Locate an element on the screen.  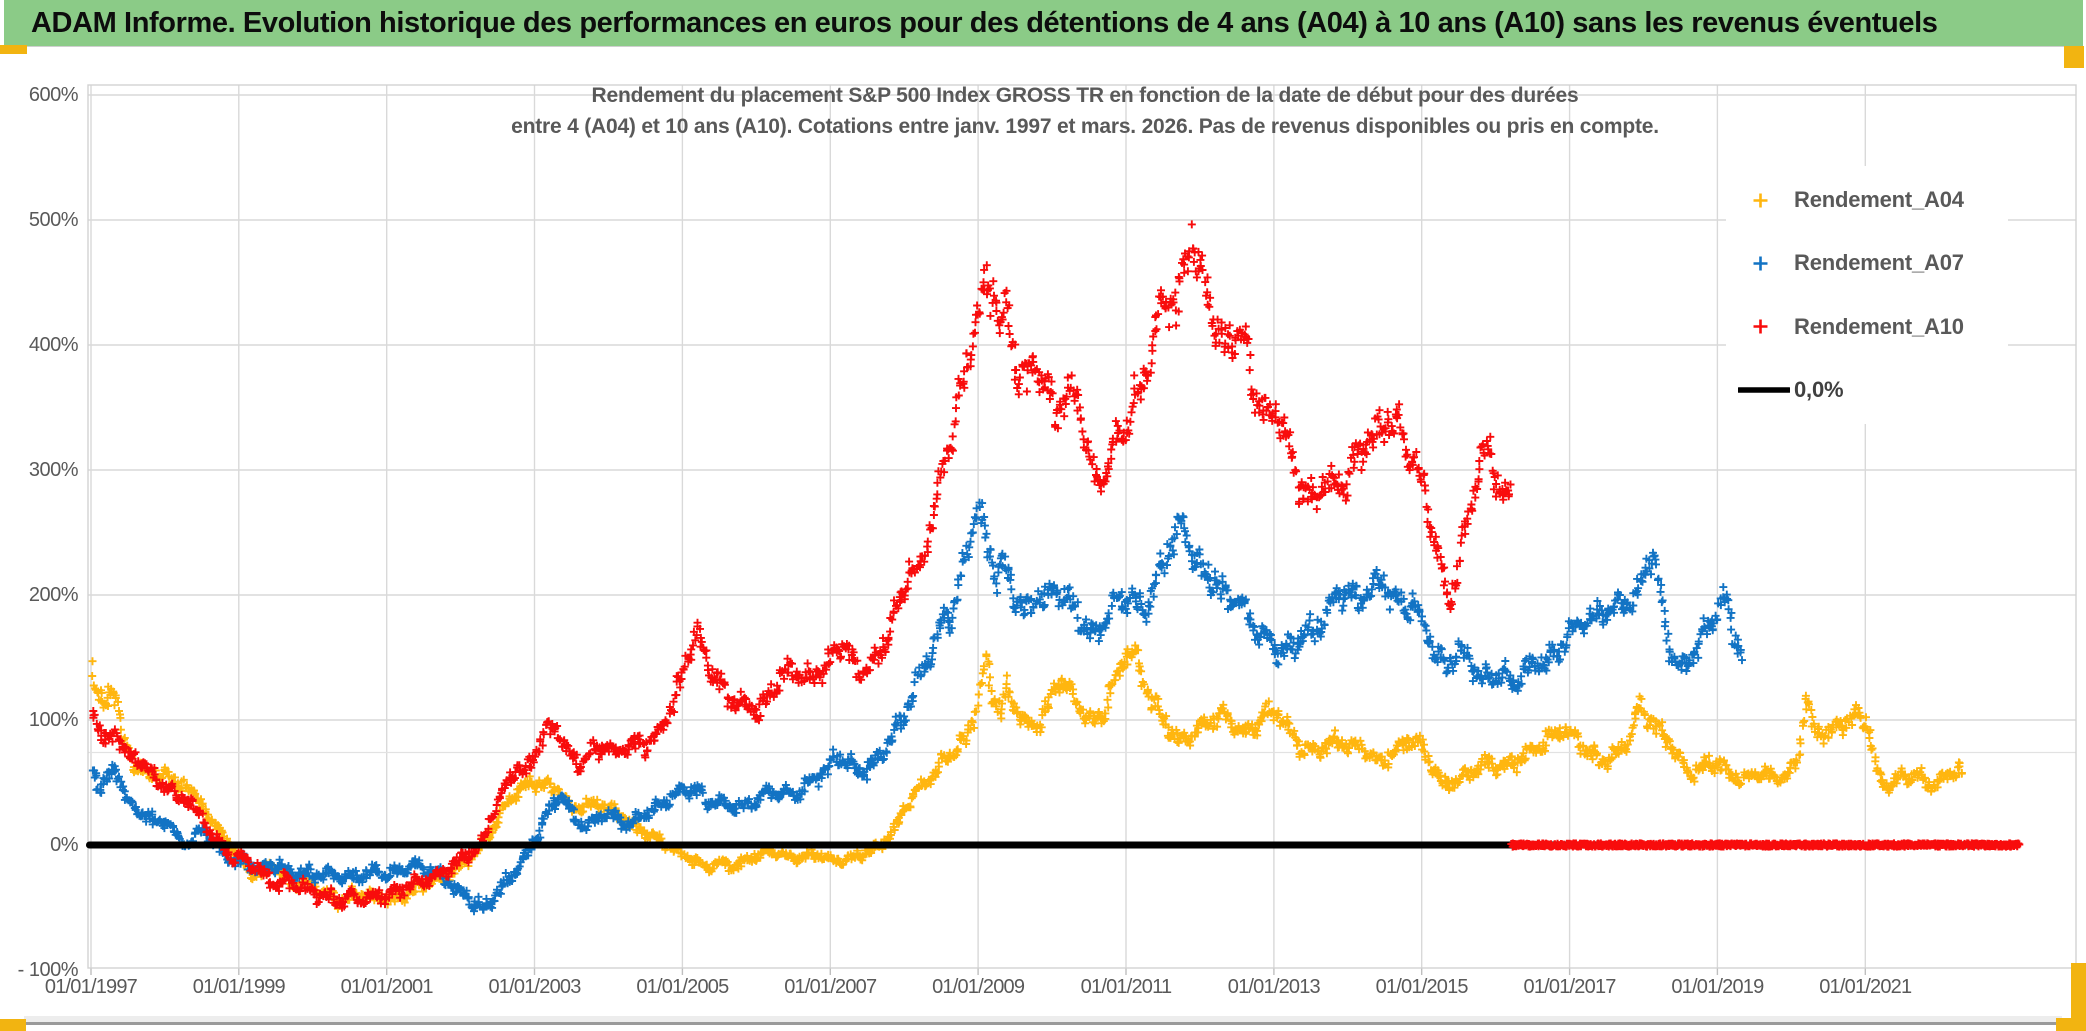
zero-line-sample-icon is located at coordinates (1760, 390).